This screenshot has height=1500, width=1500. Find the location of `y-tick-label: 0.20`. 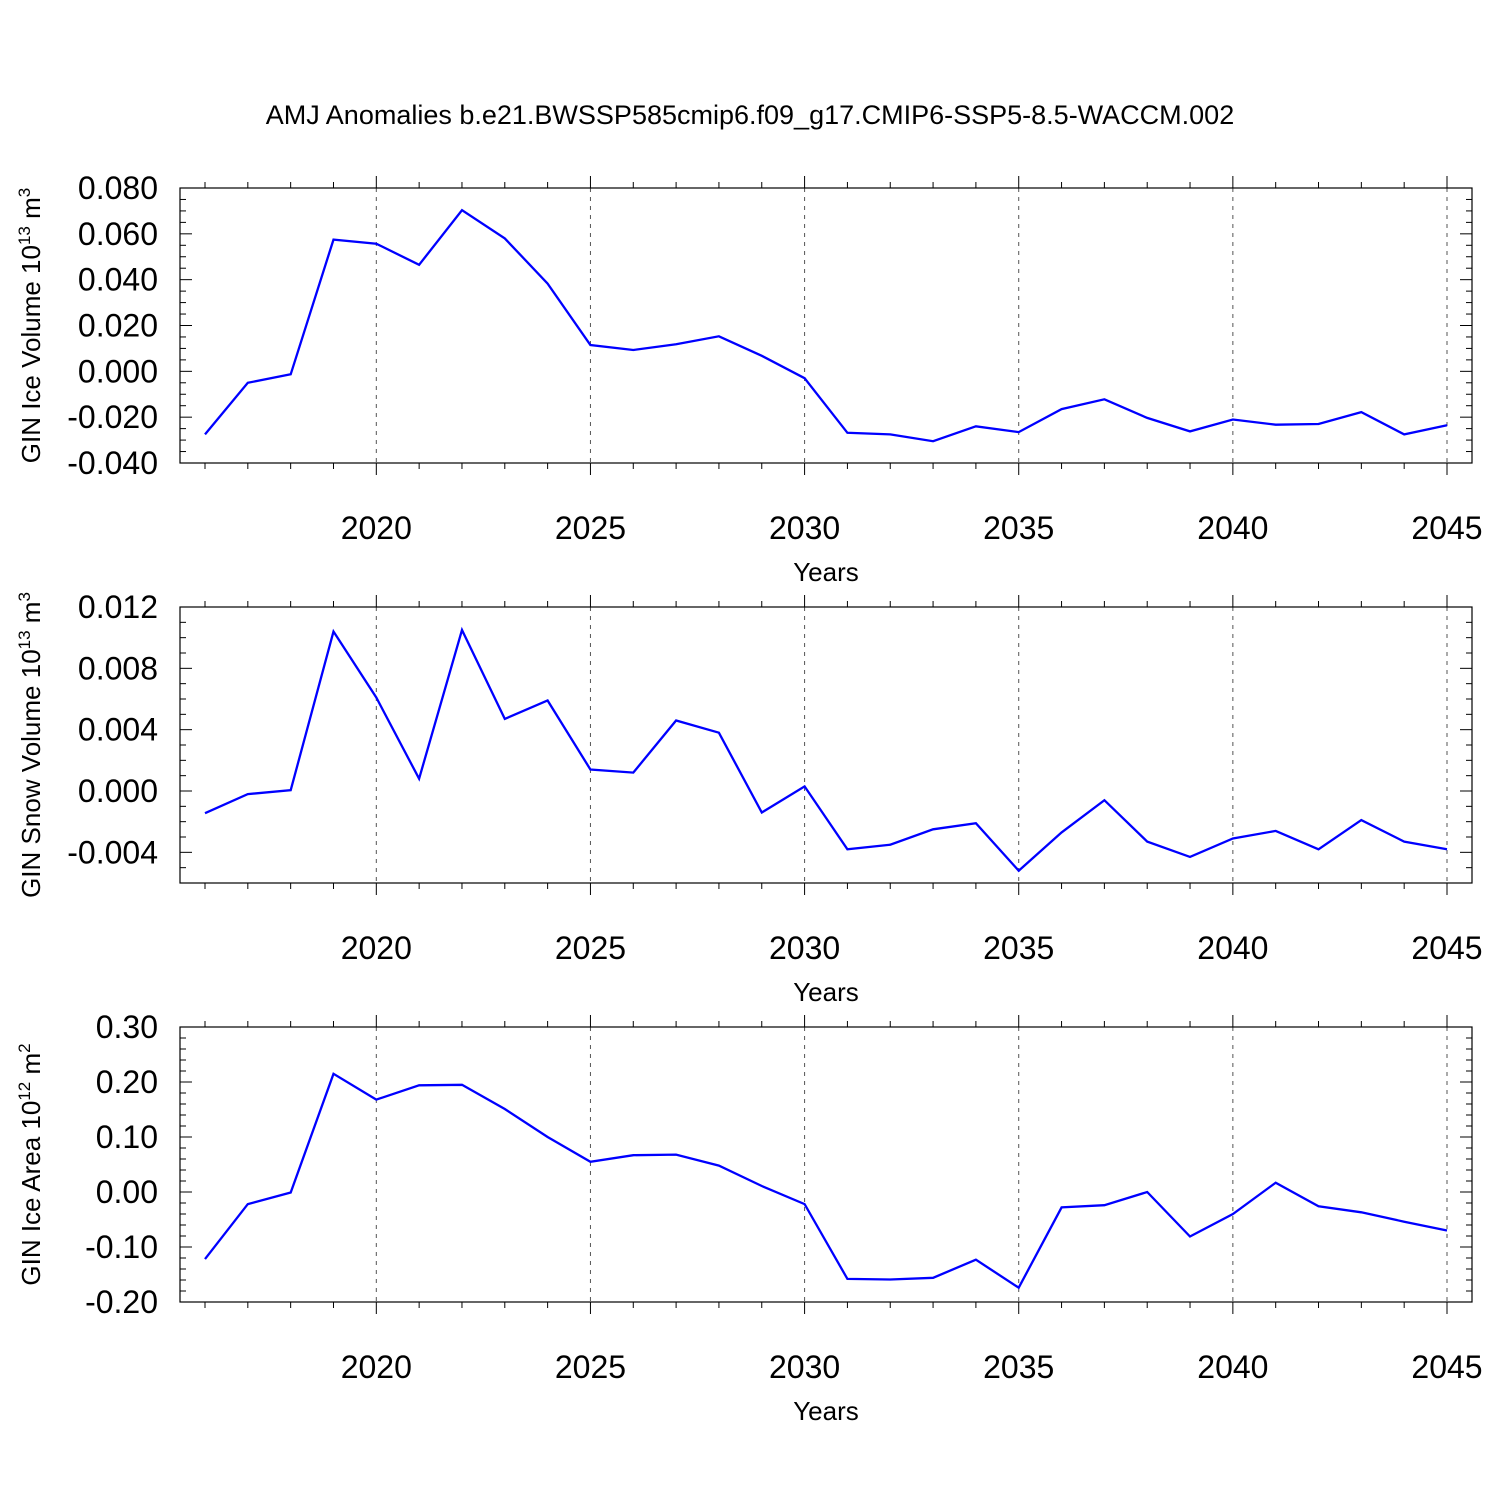

y-tick-label: 0.20 is located at coordinates (127, 1082).